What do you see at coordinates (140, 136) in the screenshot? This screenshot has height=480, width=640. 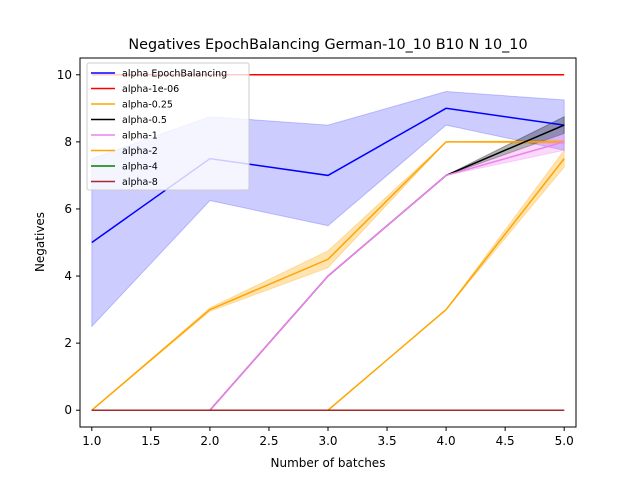 I see `legend-label: alpha-1` at bounding box center [140, 136].